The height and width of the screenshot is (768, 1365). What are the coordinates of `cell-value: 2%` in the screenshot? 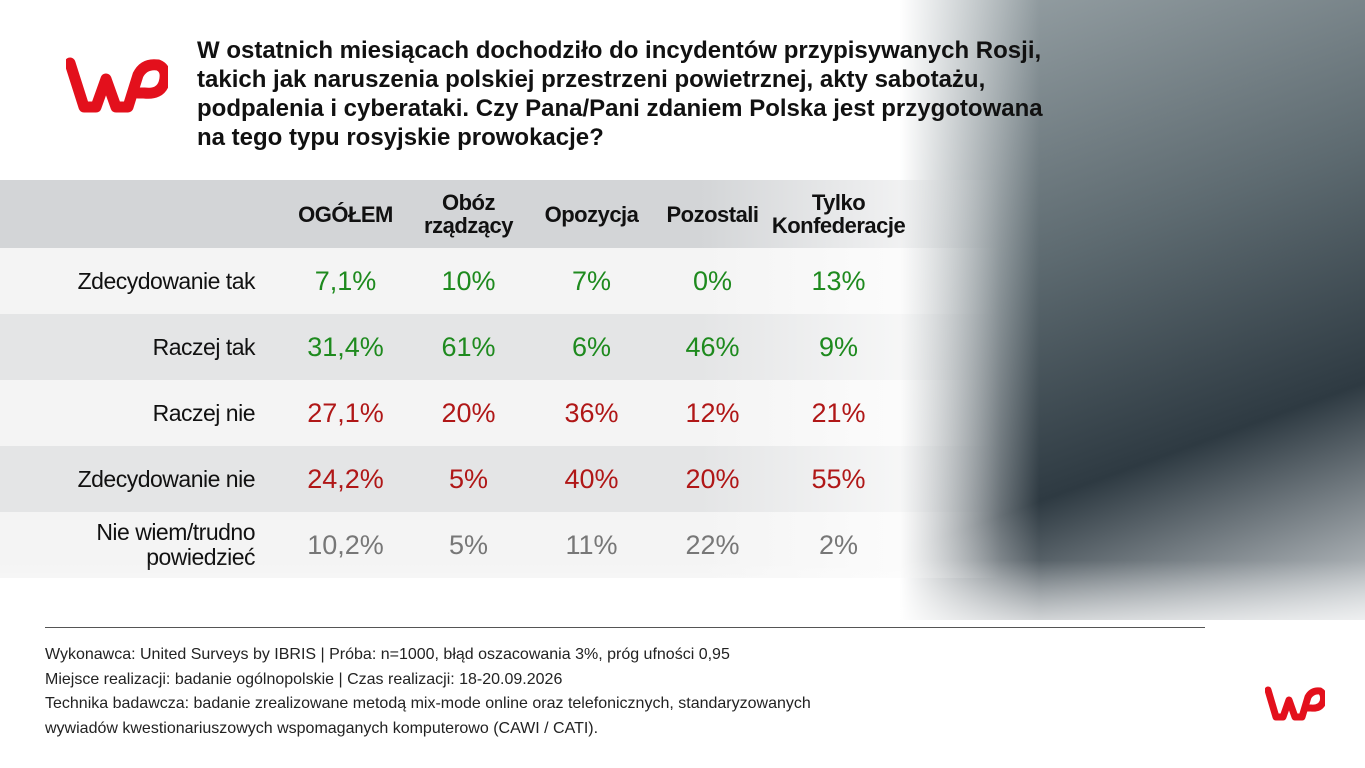 It's located at (838, 544).